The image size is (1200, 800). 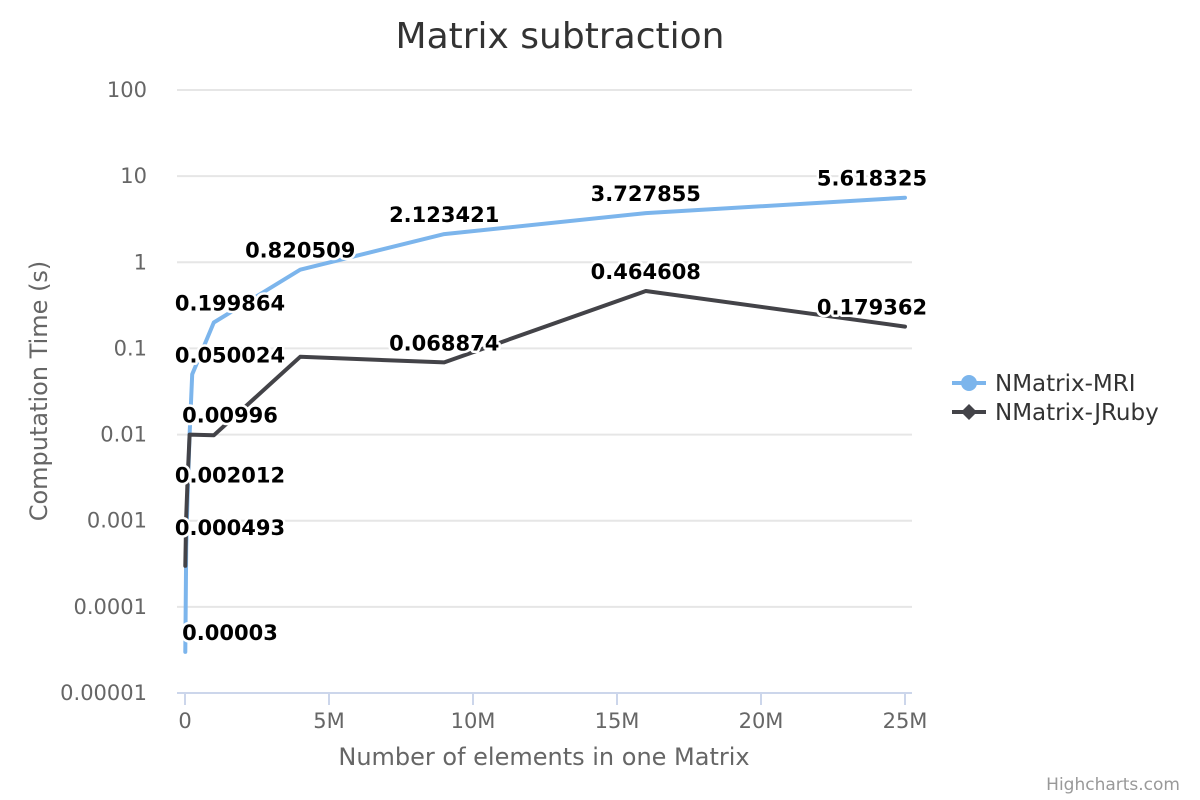 What do you see at coordinates (543, 757) in the screenshot?
I see `x-axis-title: Number of elements in one Matrix` at bounding box center [543, 757].